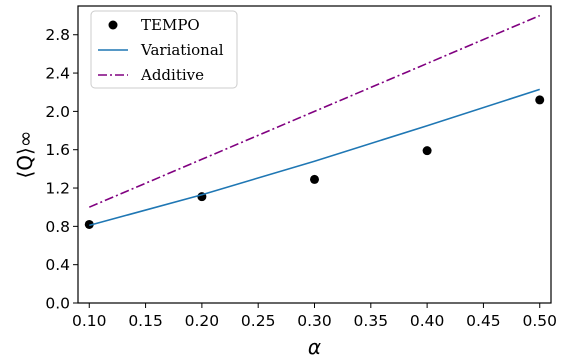  I want to click on x-tick-label-8: 0.50, so click(539, 321).